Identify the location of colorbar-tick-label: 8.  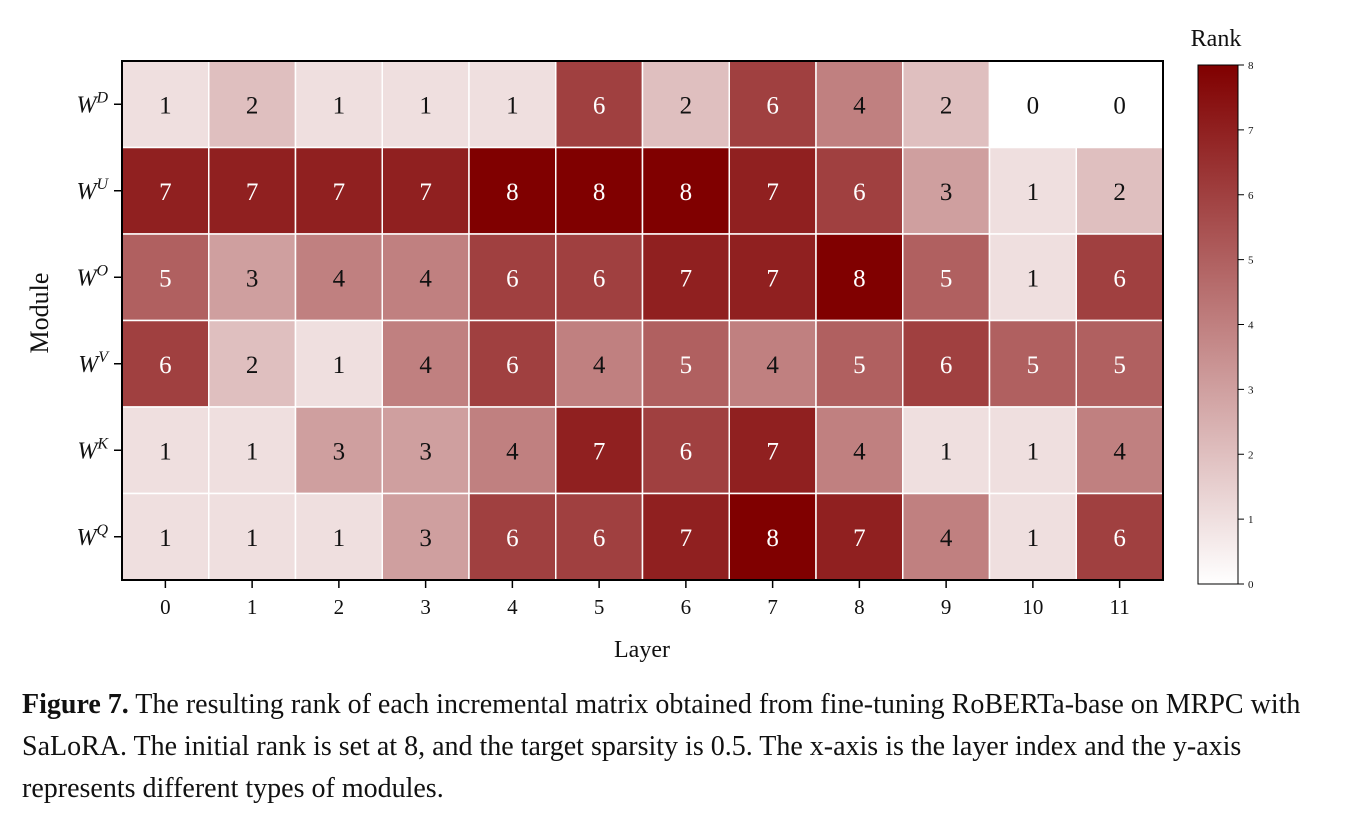
(1251, 66).